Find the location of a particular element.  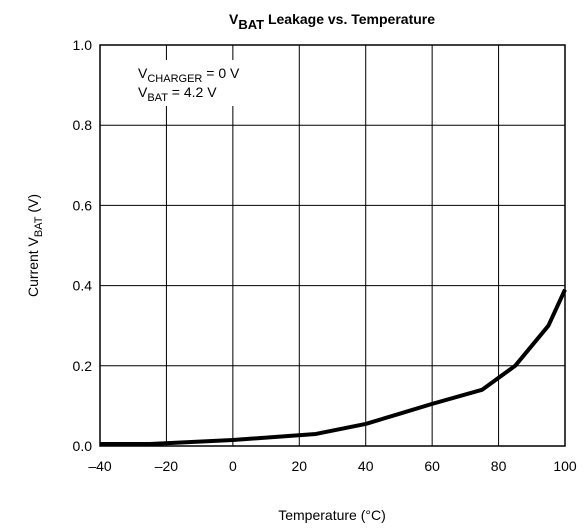

x-tick-label: 80 is located at coordinates (499, 466).